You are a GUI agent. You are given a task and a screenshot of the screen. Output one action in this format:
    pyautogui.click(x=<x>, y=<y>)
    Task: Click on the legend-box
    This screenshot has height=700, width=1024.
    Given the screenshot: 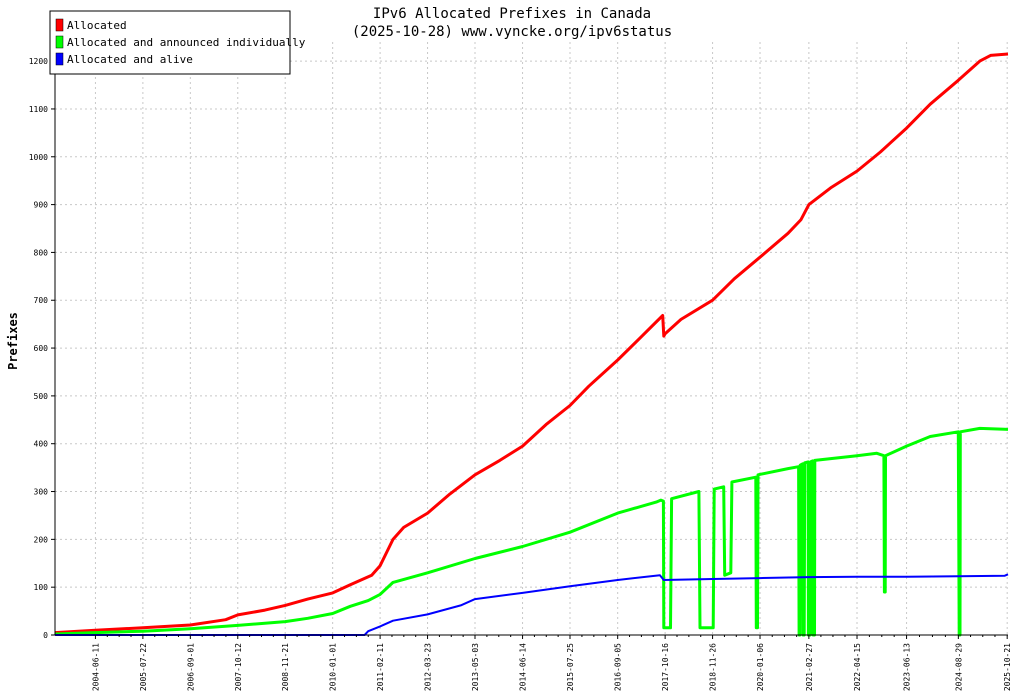 What is the action you would take?
    pyautogui.click(x=170, y=42)
    